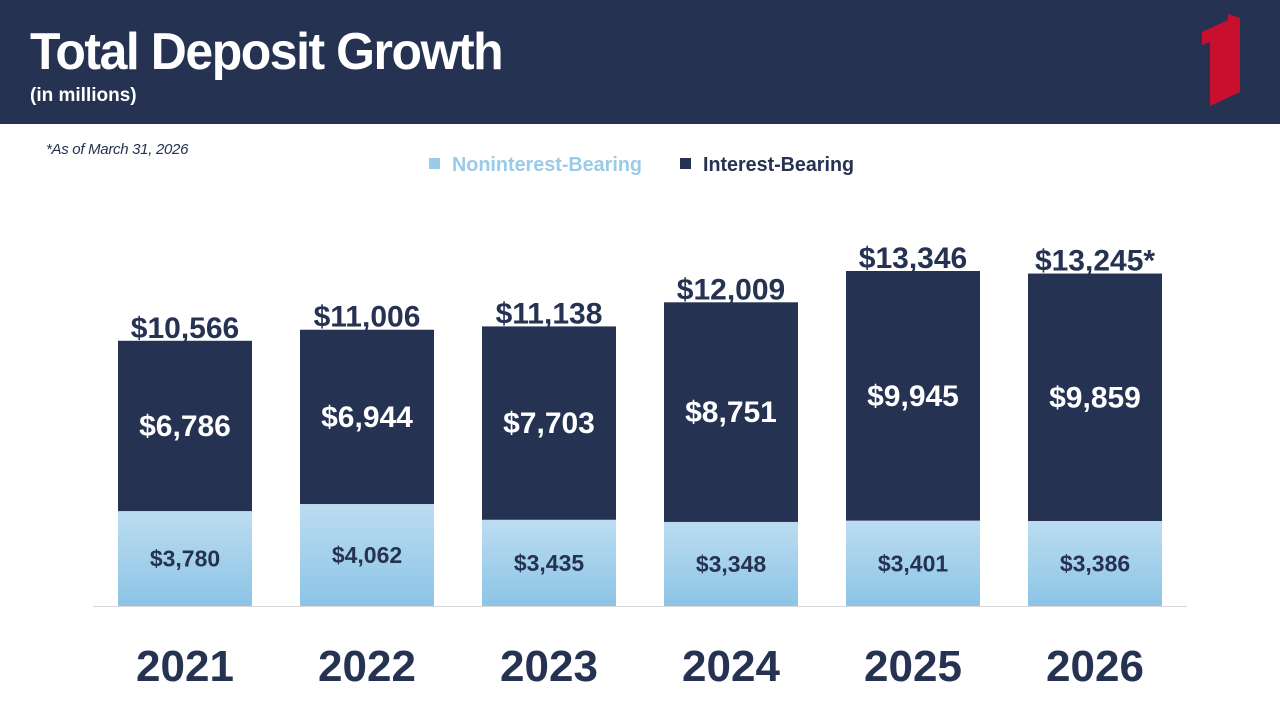 Image resolution: width=1280 pixels, height=720 pixels. What do you see at coordinates (117, 149) in the screenshot?
I see `as-of-footnote: *As of March 31, 2026` at bounding box center [117, 149].